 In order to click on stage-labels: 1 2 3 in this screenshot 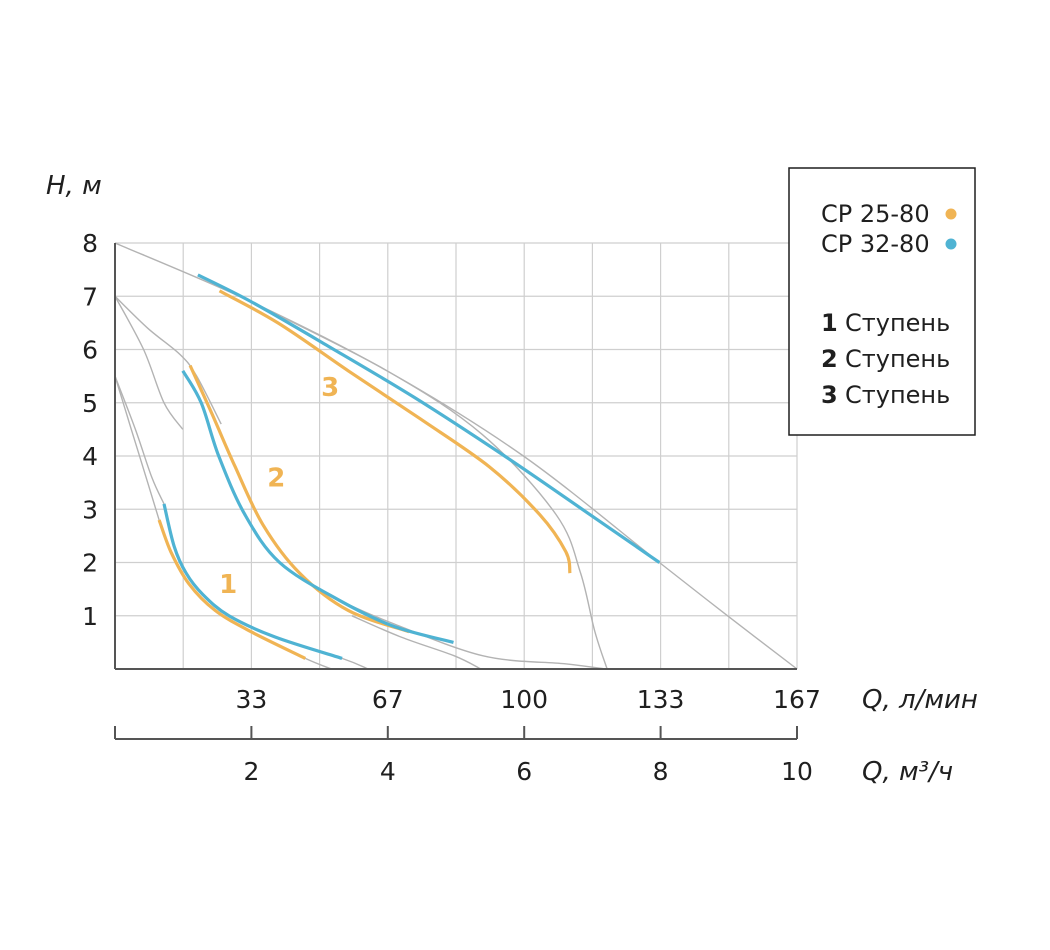, I will do `click(279, 486)`.